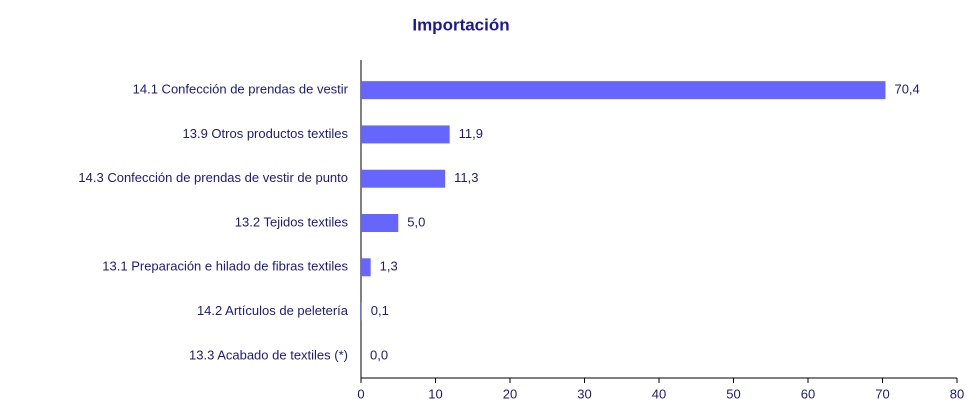  What do you see at coordinates (273, 310) in the screenshot?
I see `y-tick-label: 14.2 Artículos de peletería` at bounding box center [273, 310].